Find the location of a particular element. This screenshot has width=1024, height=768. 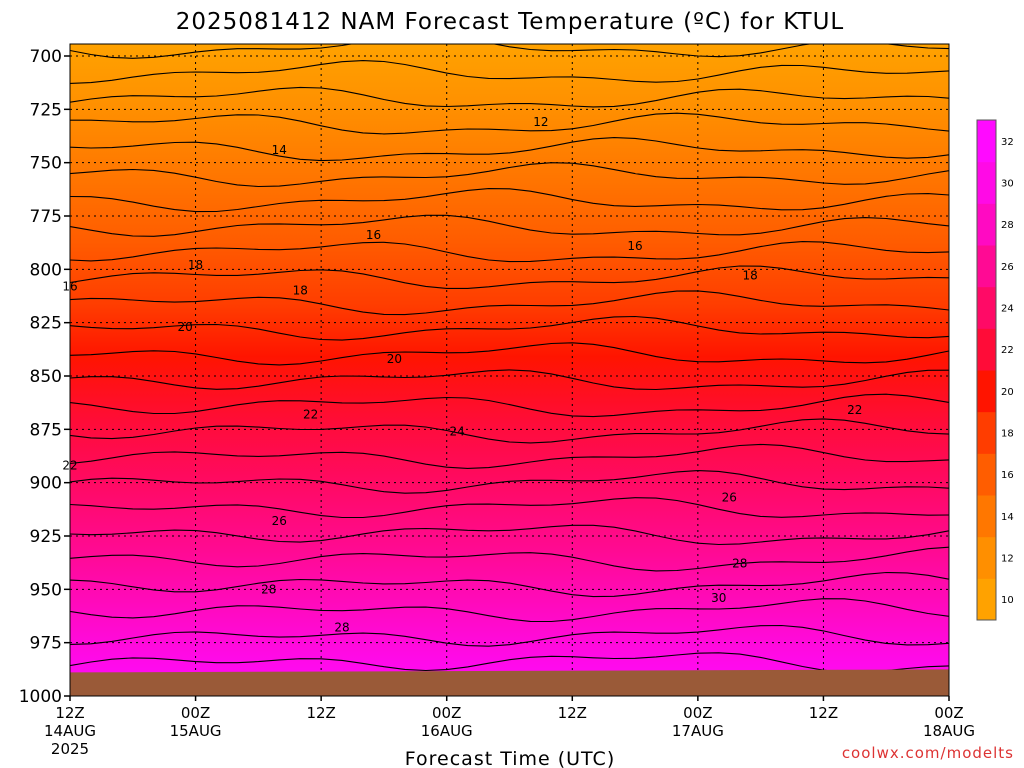

colorbar-label: 12 is located at coordinates (1007, 559).